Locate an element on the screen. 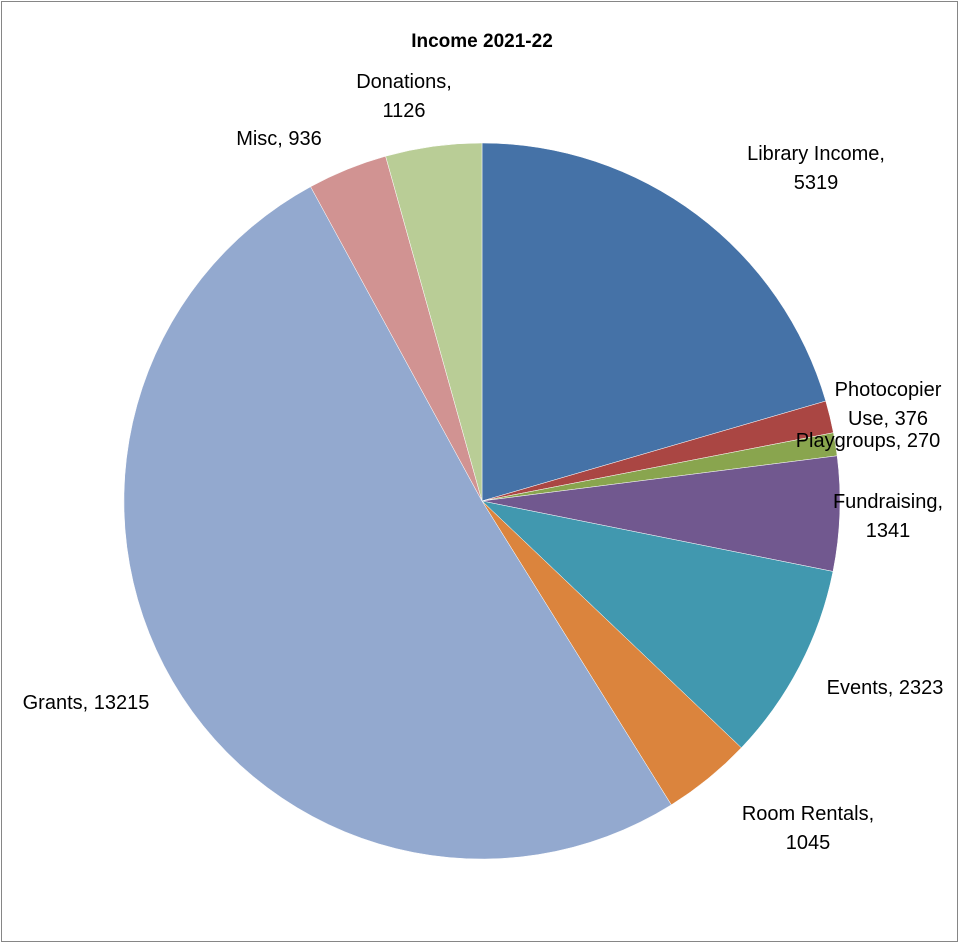  data-label-line: 1126 is located at coordinates (403, 111).